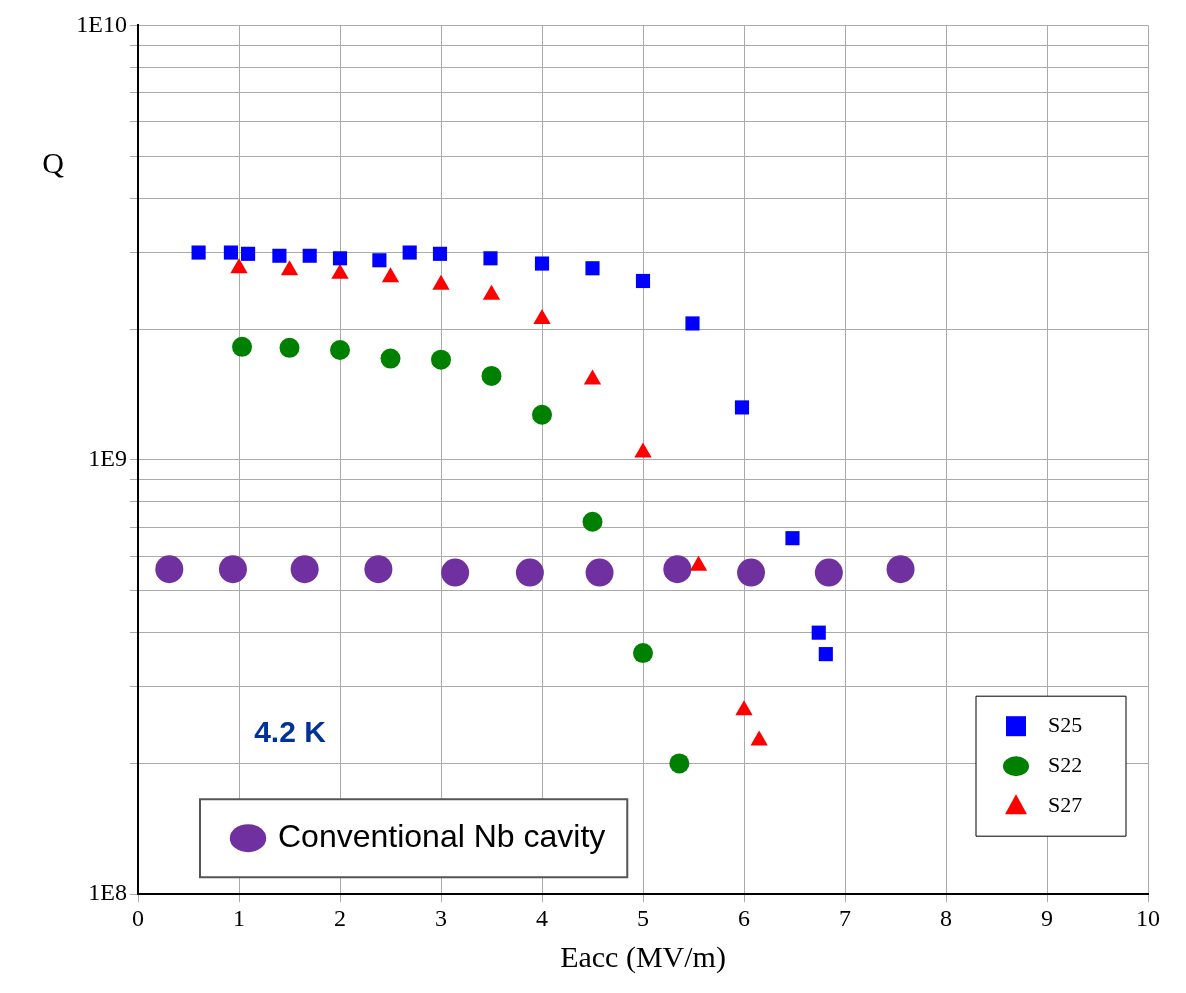  I want to click on x-tick-label: 6, so click(744, 917).